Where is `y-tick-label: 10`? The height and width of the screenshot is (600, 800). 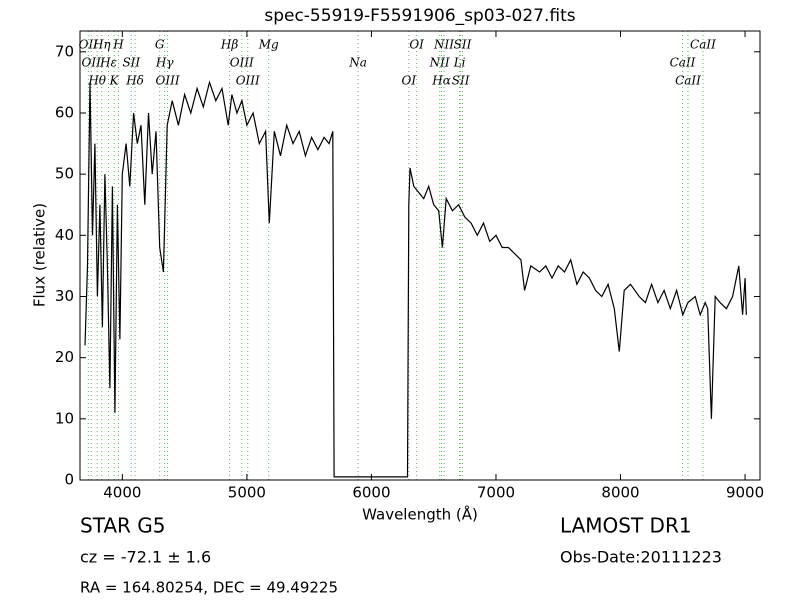 y-tick-label: 10 is located at coordinates (64, 418).